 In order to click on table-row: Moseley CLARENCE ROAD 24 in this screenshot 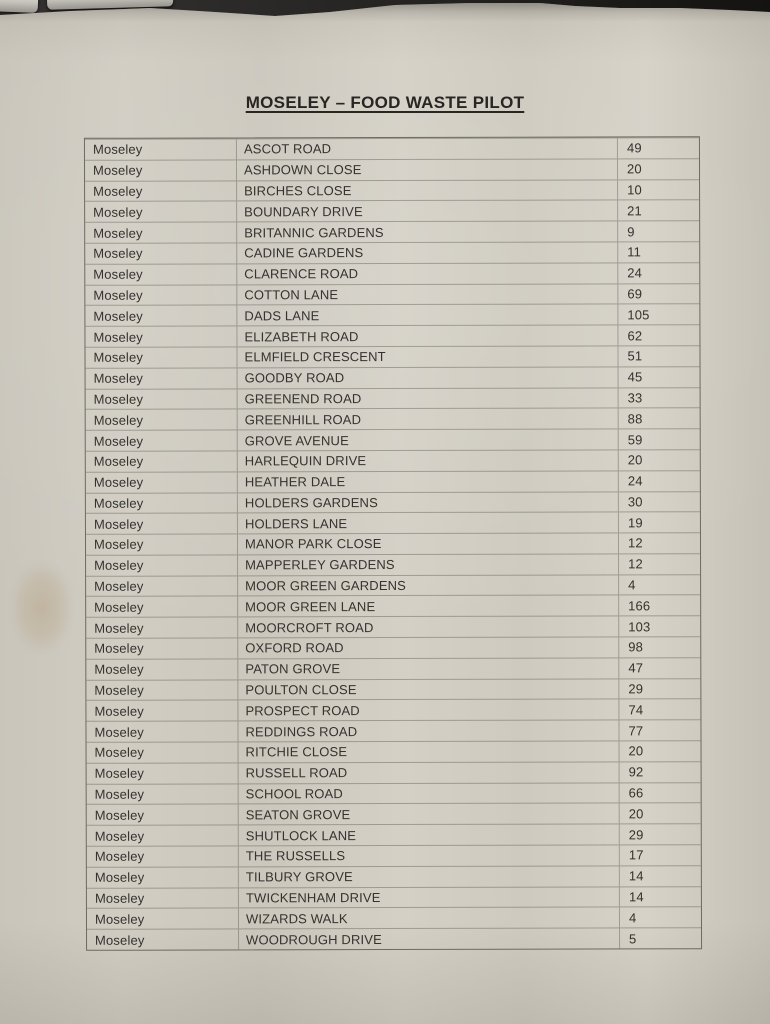, I will do `click(392, 273)`.